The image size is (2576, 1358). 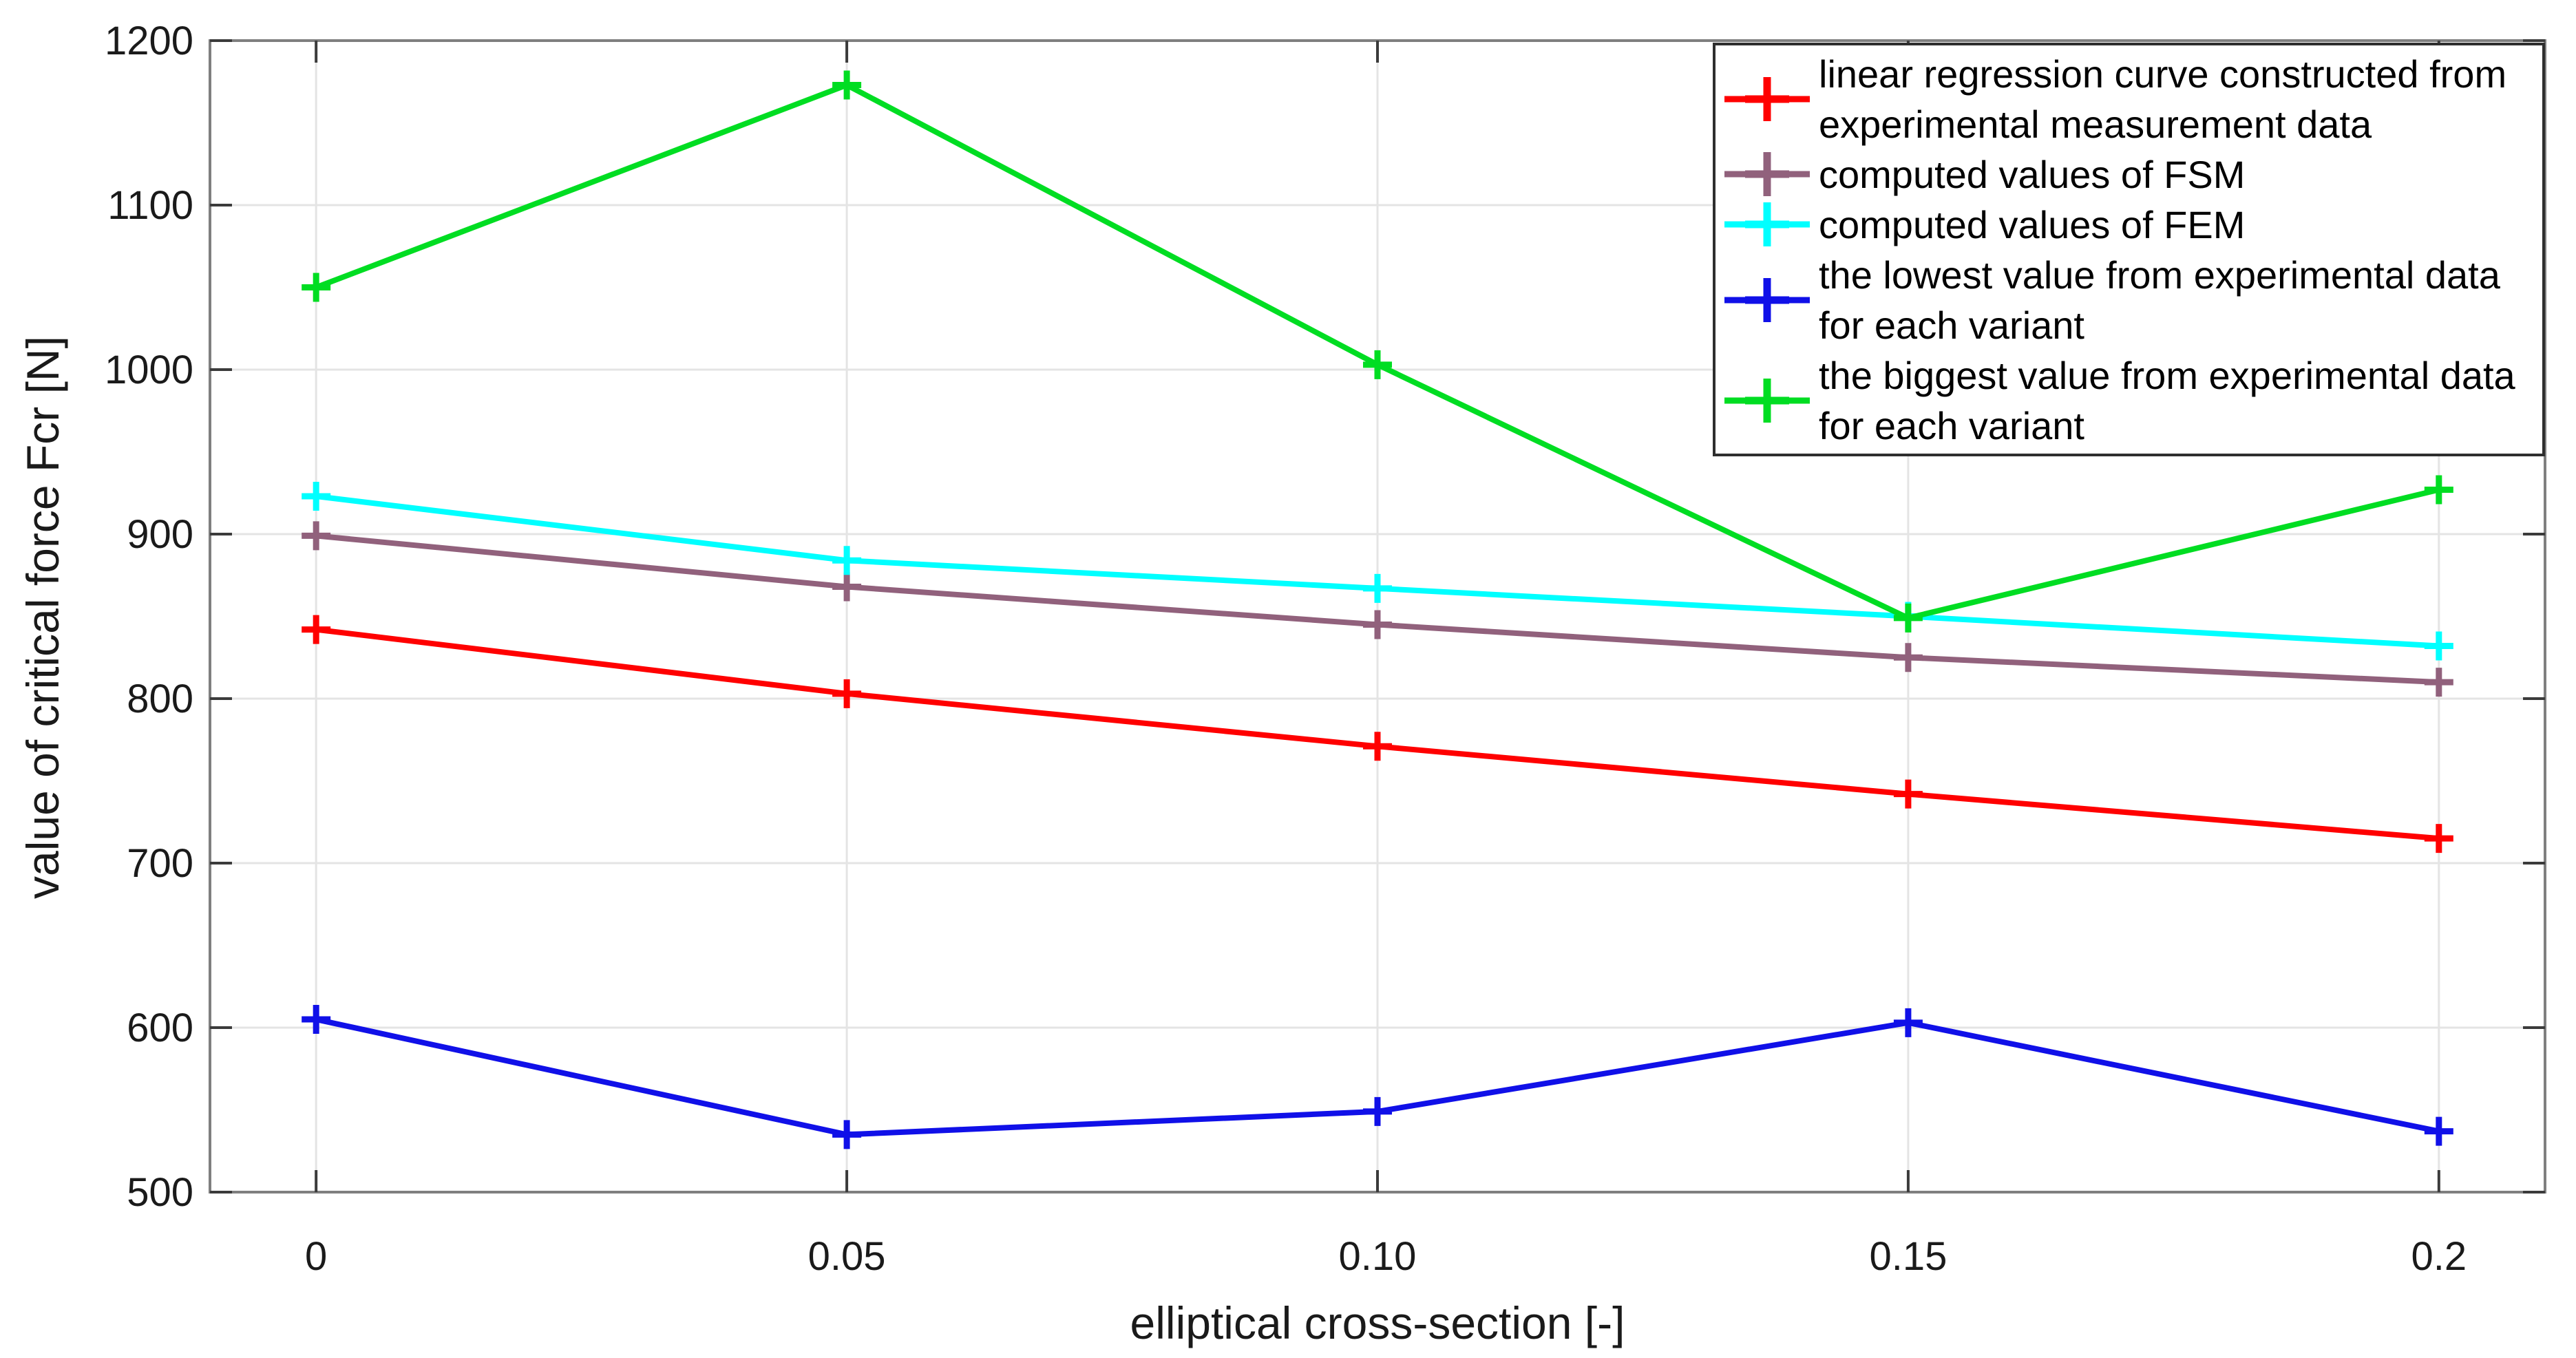 What do you see at coordinates (160, 699) in the screenshot?
I see `y-tick-label: 800` at bounding box center [160, 699].